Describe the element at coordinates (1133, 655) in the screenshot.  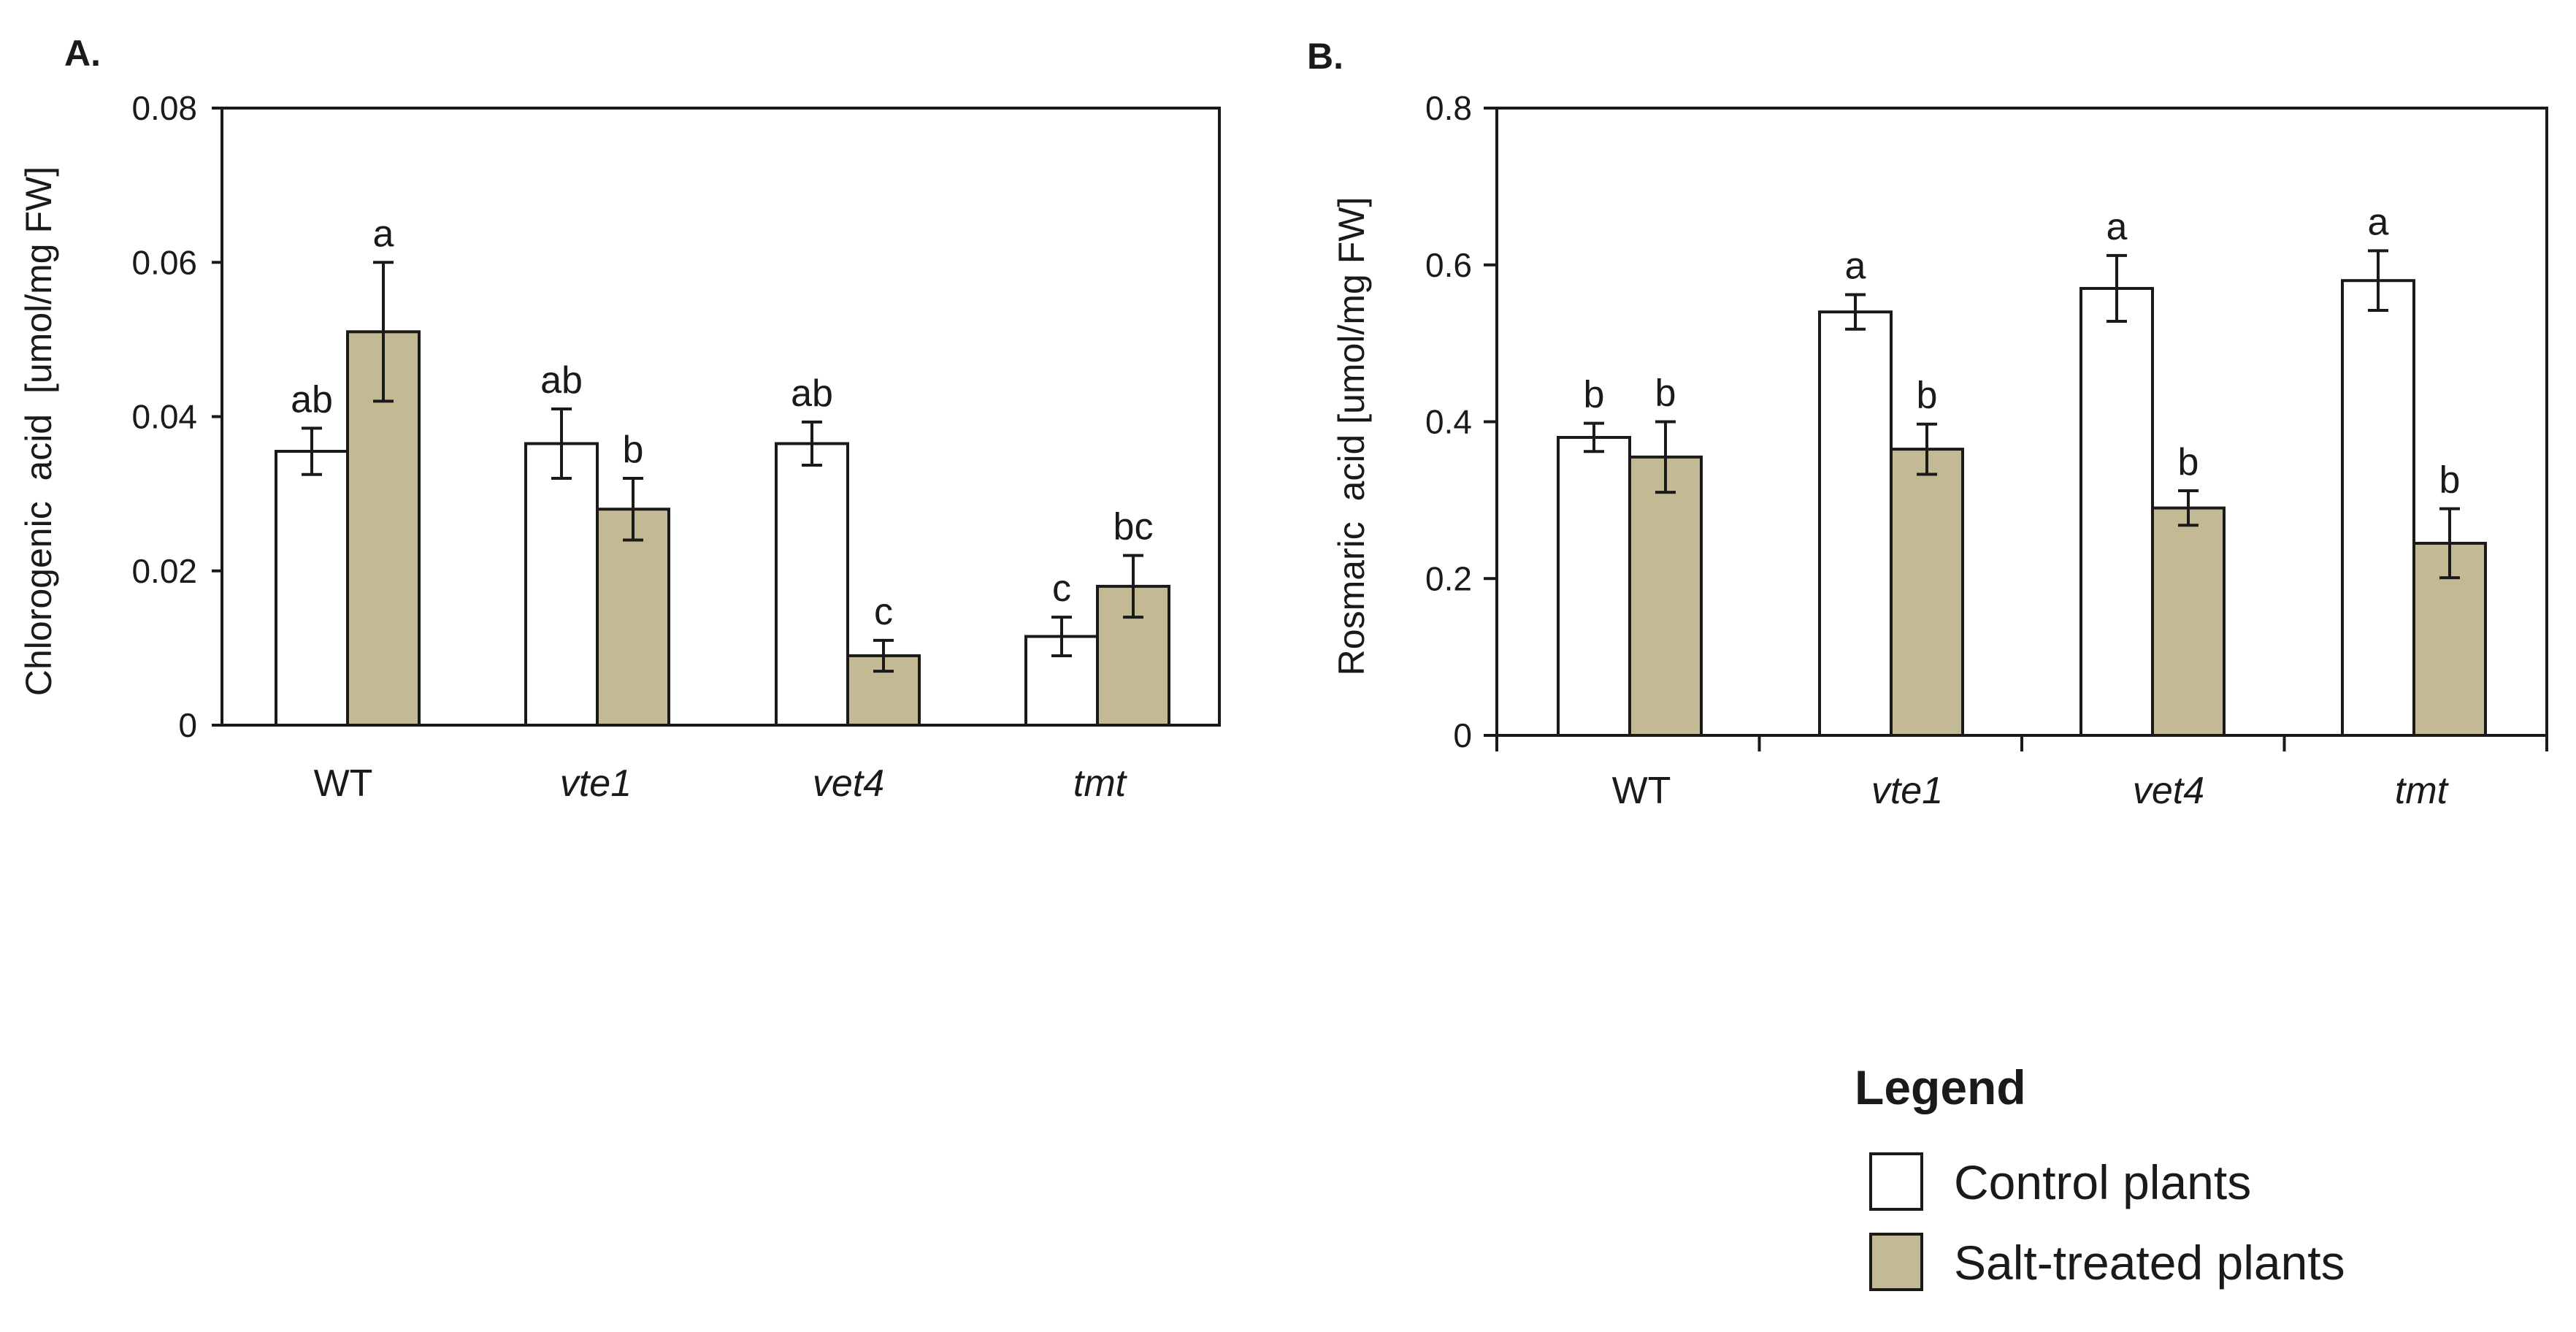
I see `bar-salt-tmt` at that location.